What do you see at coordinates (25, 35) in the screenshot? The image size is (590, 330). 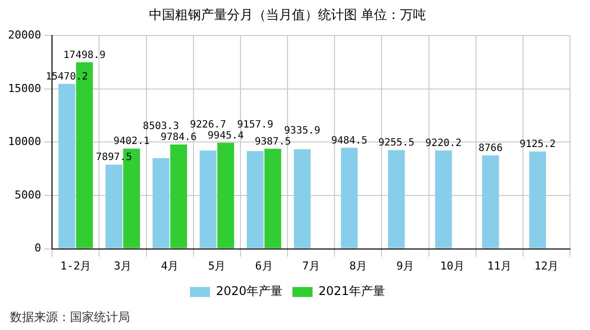 I see `y-tick-label: 20000` at bounding box center [25, 35].